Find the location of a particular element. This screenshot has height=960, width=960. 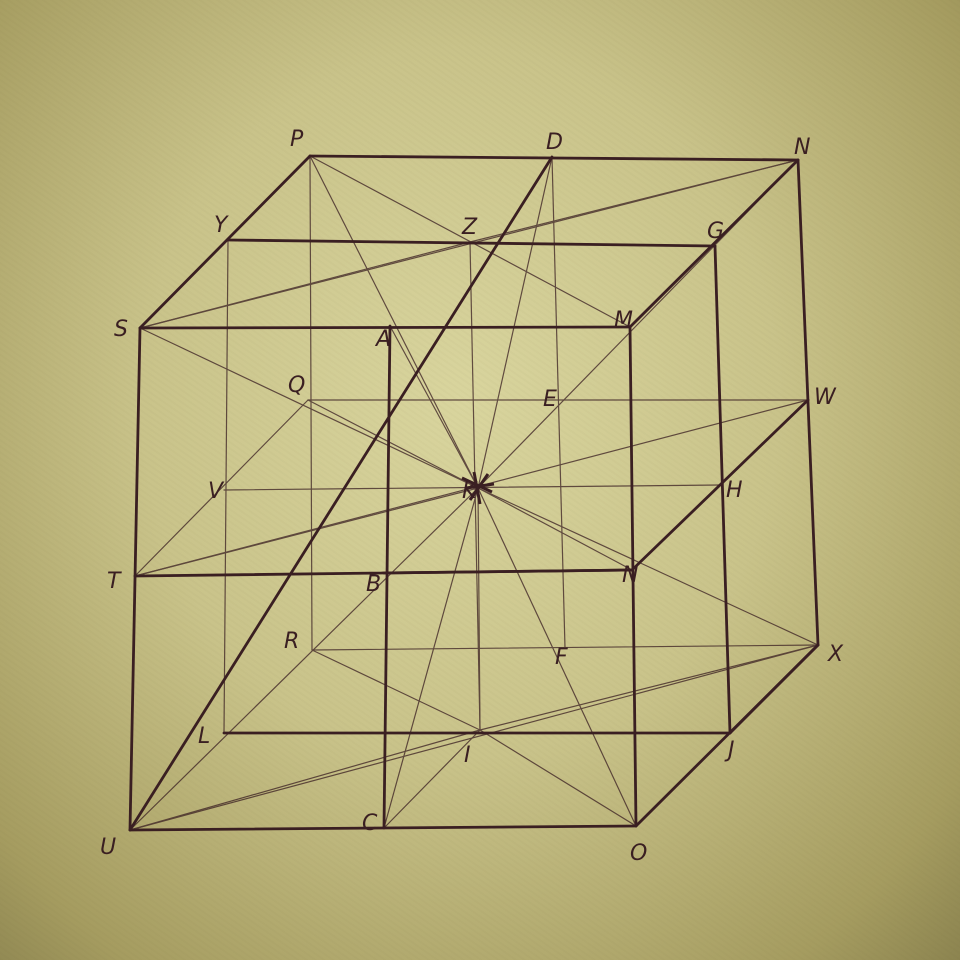

point-label-z: Z is located at coordinates (469, 227).